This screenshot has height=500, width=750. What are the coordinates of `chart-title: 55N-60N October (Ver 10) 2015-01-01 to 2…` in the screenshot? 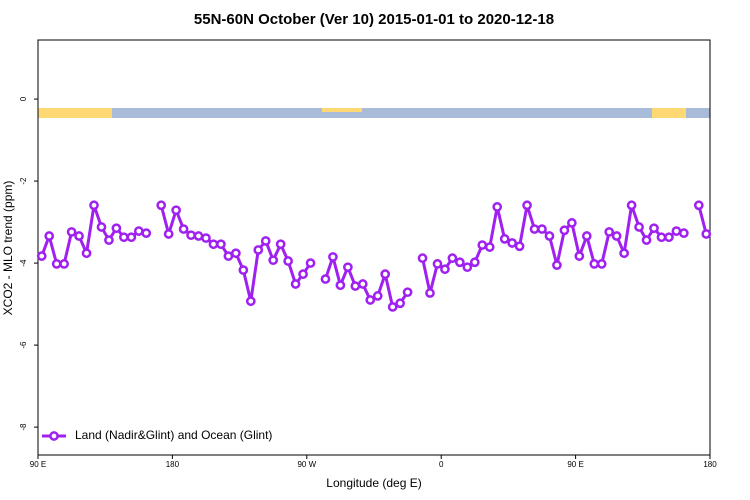 It's located at (374, 19).